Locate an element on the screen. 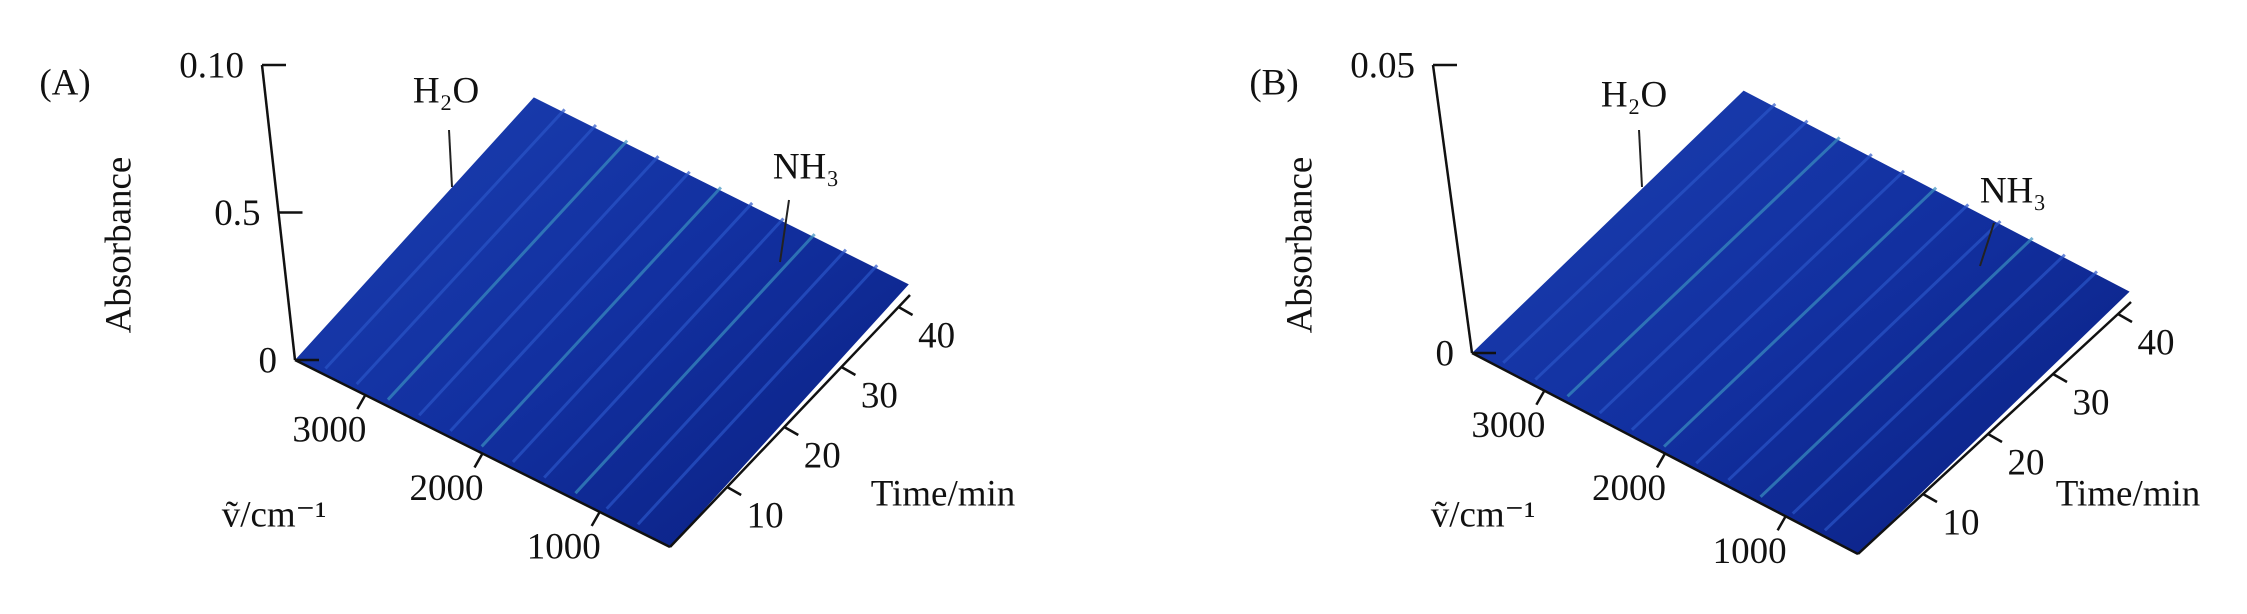 The height and width of the screenshot is (614, 2247). z-tick-label: 0.10 is located at coordinates (211, 65).